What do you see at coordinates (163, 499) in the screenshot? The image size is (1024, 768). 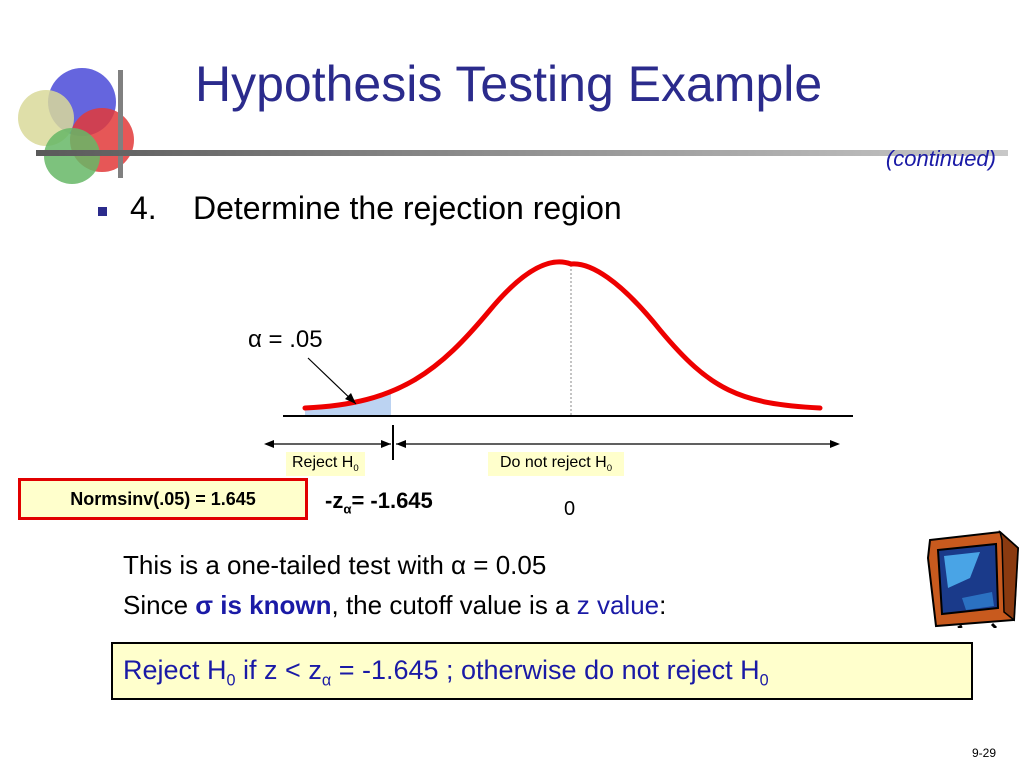 I see `normsinv-callout: Normsinv(.05) = 1.645` at bounding box center [163, 499].